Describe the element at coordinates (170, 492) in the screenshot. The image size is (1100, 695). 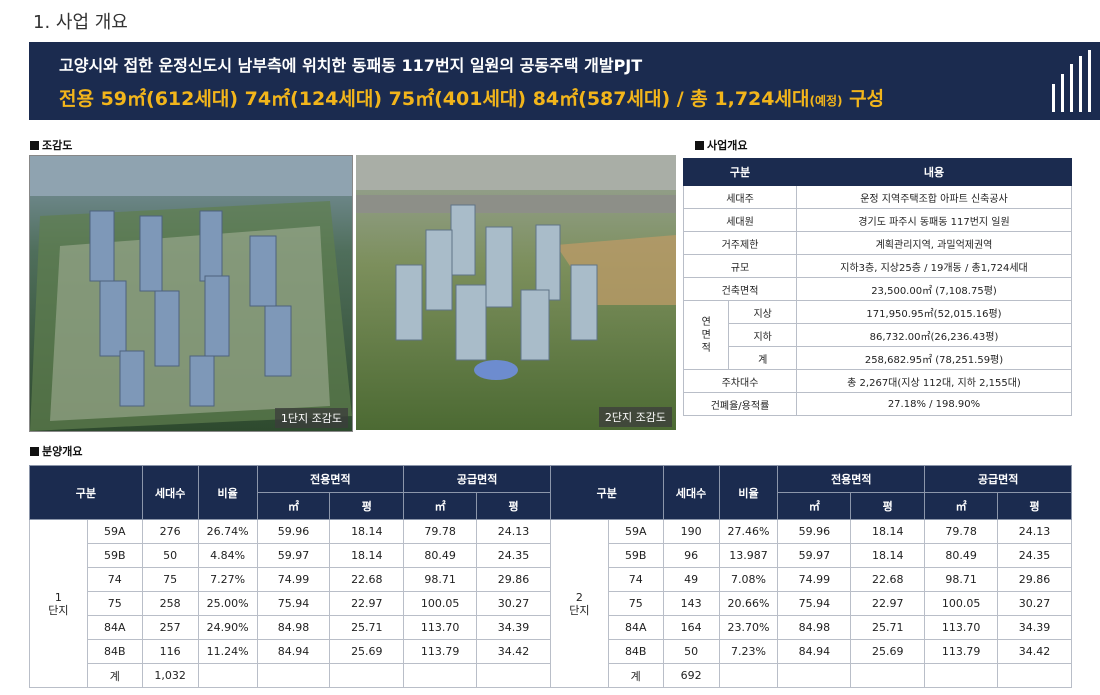
I see `sale-head-households: 세대수` at that location.